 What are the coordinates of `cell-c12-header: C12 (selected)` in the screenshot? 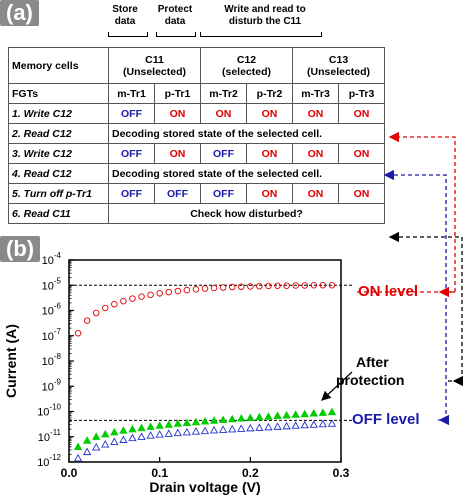 It's located at (247, 65).